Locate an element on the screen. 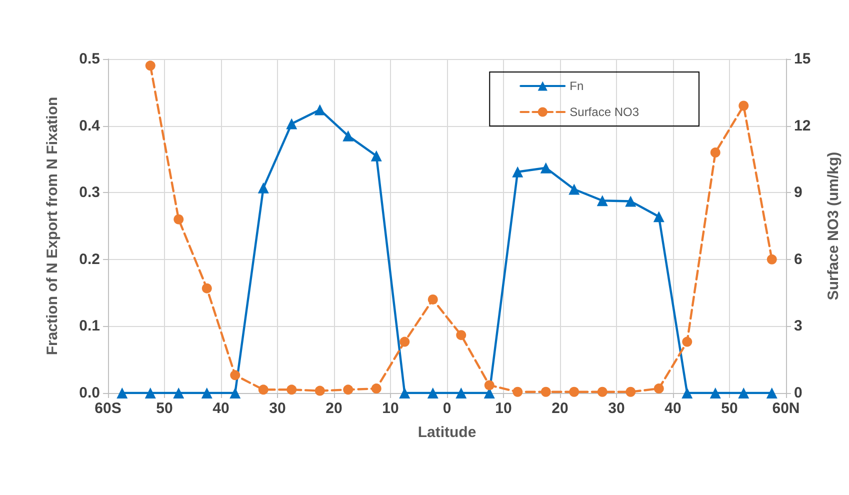 Image resolution: width=849 pixels, height=495 pixels. y2-axis-title: Surface NO3 (um/kg) is located at coordinates (833, 226).